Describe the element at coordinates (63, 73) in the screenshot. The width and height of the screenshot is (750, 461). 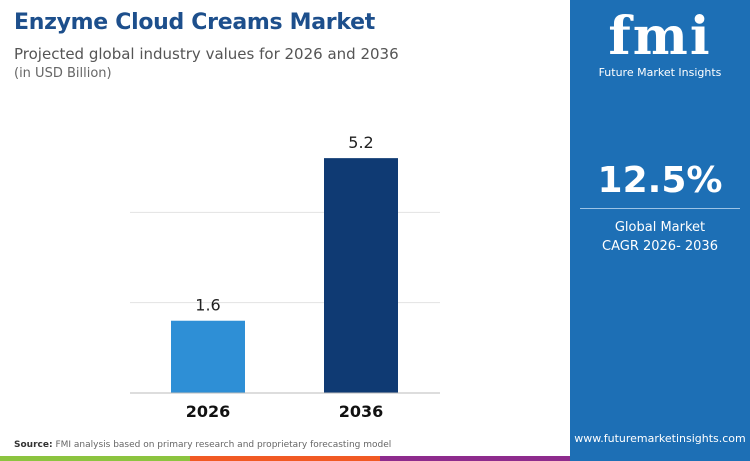
I see `unit-label: (in USD Billion)` at that location.